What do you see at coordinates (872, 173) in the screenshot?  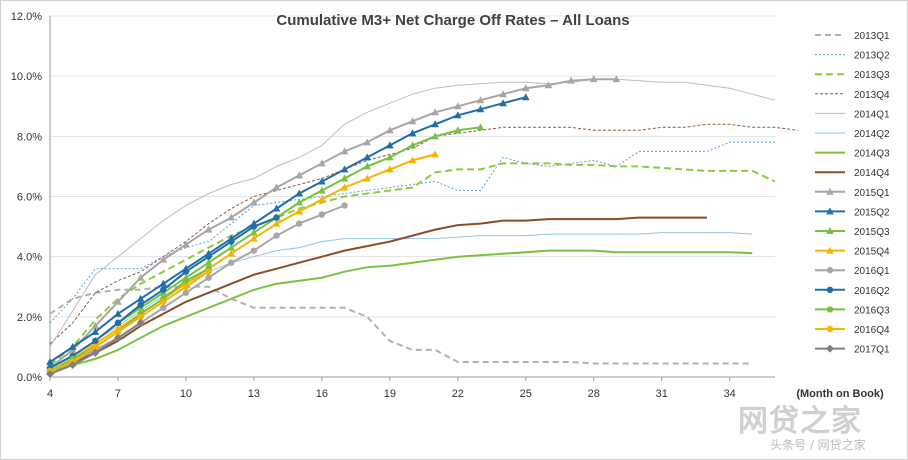 I see `legend-label: 2014Q4` at bounding box center [872, 173].